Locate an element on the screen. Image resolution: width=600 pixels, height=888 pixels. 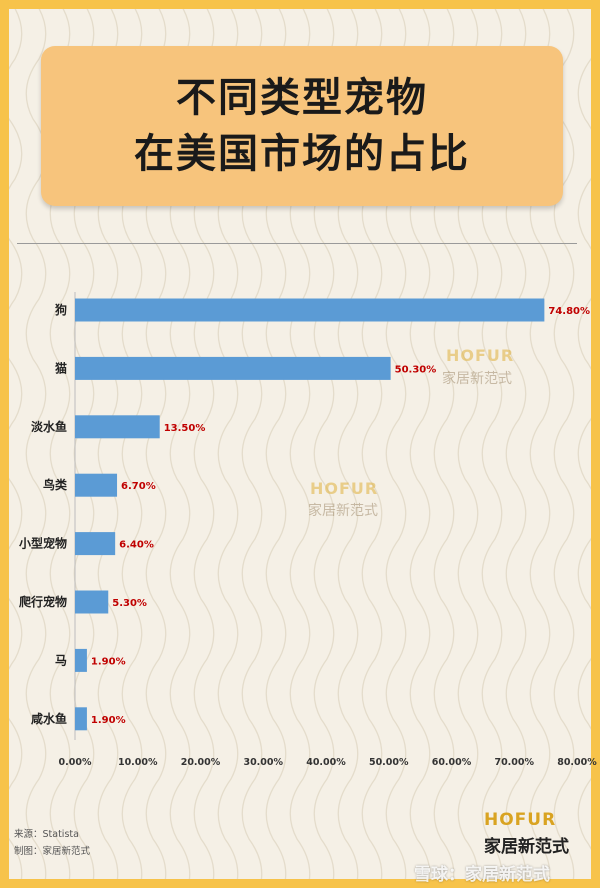
made-by-note: 制图：家居新范式 is located at coordinates (52, 851).